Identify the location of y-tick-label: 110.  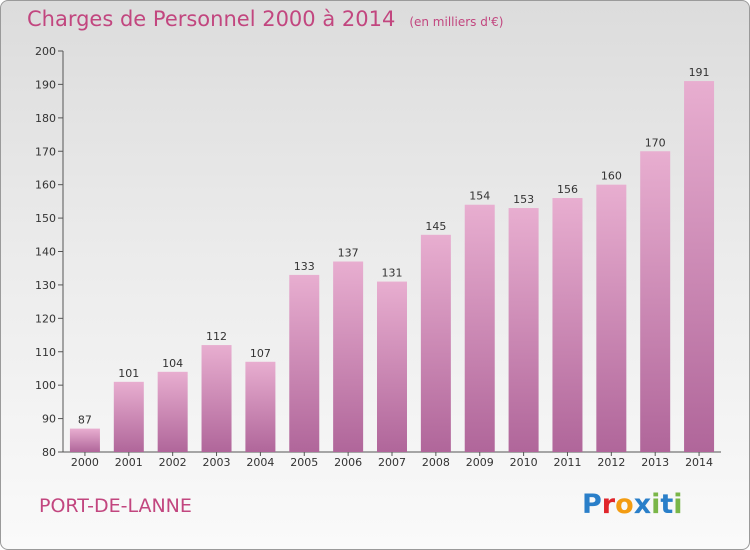
(45, 352).